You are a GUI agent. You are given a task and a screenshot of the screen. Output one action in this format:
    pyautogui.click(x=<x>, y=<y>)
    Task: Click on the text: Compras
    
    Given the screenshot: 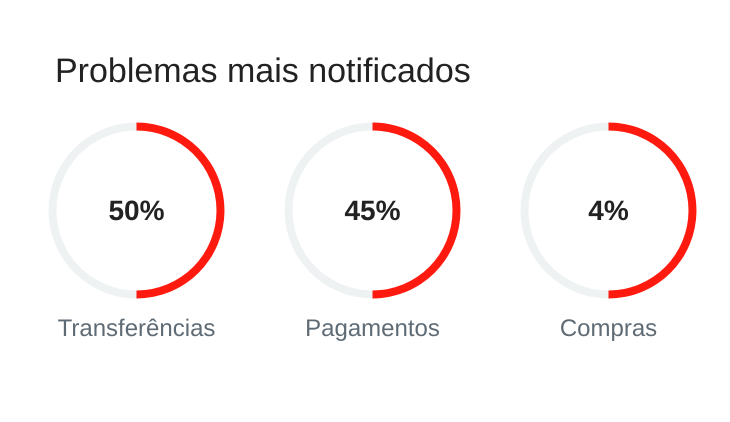 What is the action you would take?
    pyautogui.click(x=609, y=328)
    